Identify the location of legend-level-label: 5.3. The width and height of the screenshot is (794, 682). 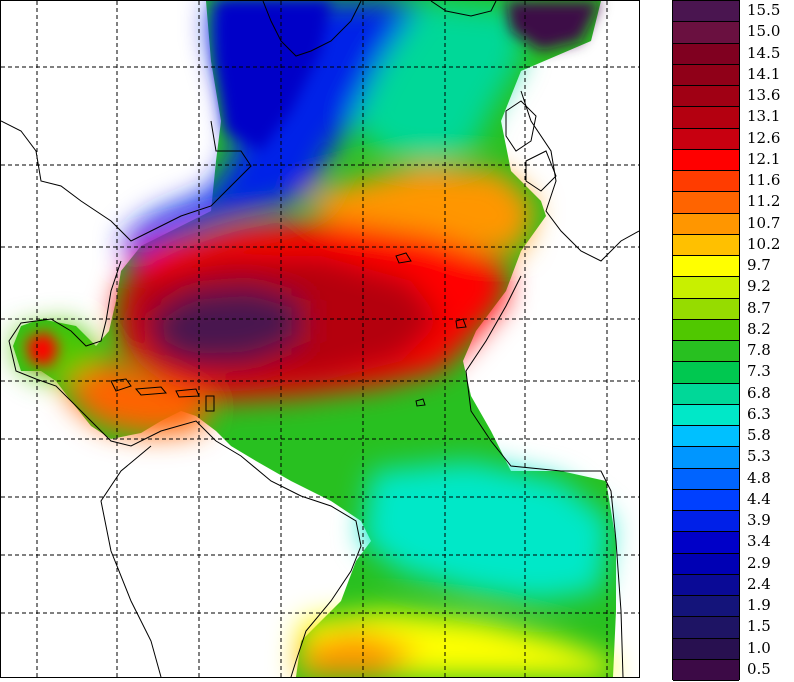
(759, 456).